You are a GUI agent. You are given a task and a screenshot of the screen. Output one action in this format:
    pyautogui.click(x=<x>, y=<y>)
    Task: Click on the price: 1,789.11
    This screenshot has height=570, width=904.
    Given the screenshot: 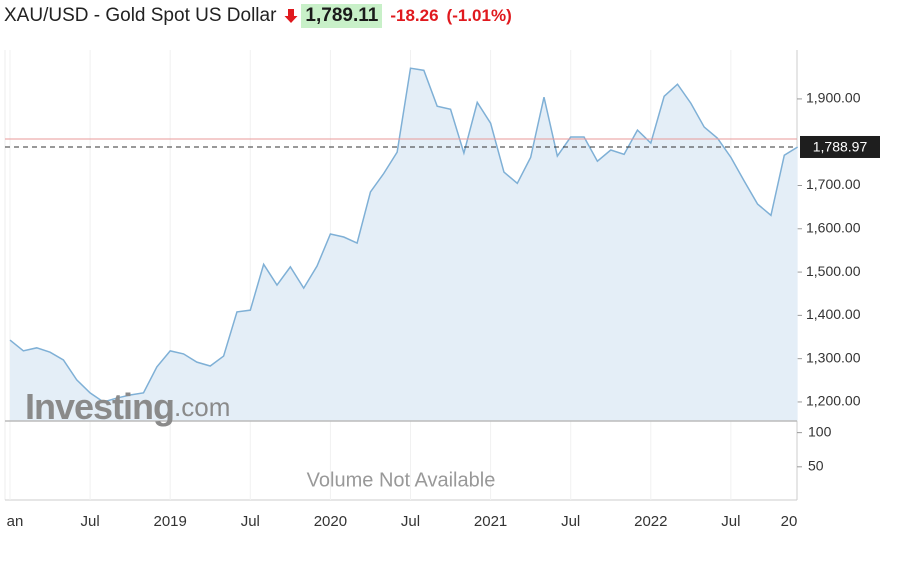 What is the action you would take?
    pyautogui.click(x=342, y=16)
    